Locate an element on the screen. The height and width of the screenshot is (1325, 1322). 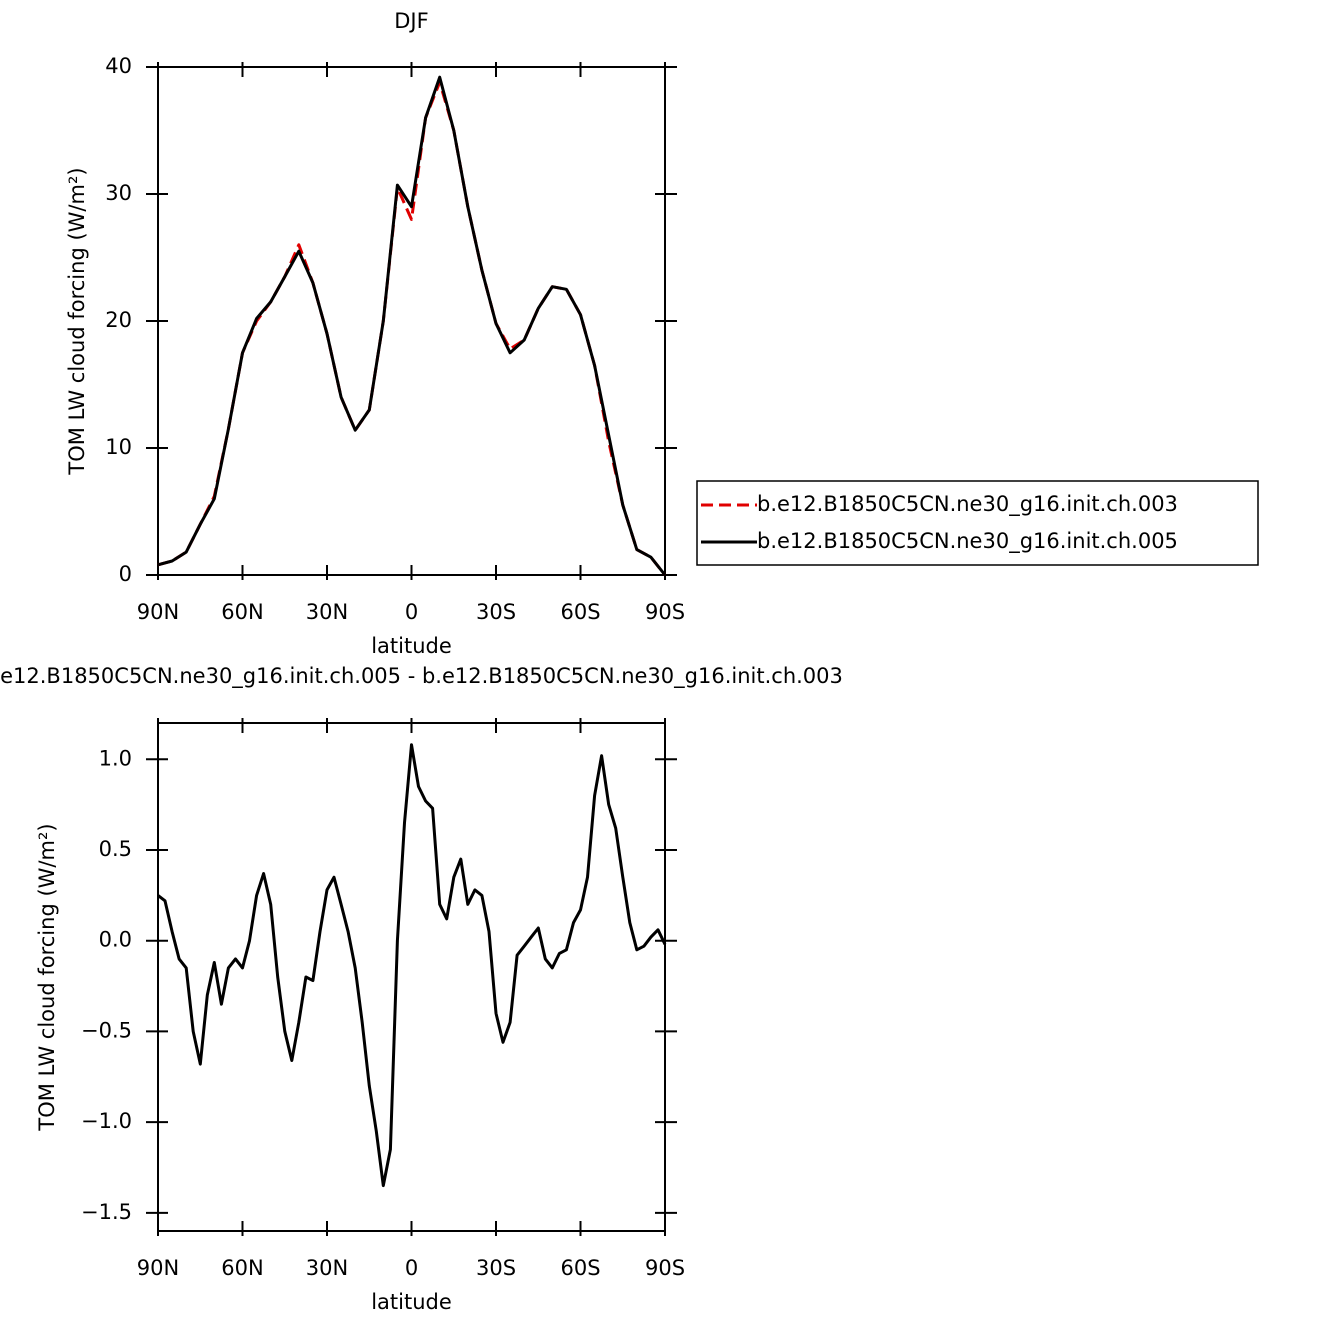
y-tick-label: −0.5 is located at coordinates (106, 1030).